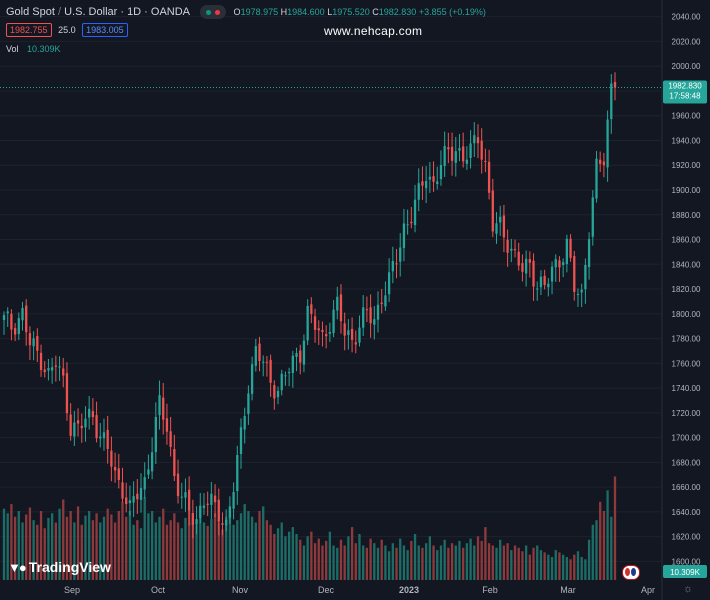 The image size is (710, 600). What do you see at coordinates (59, 567) in the screenshot?
I see `tradingview-logo: ▼● TradingView` at bounding box center [59, 567].